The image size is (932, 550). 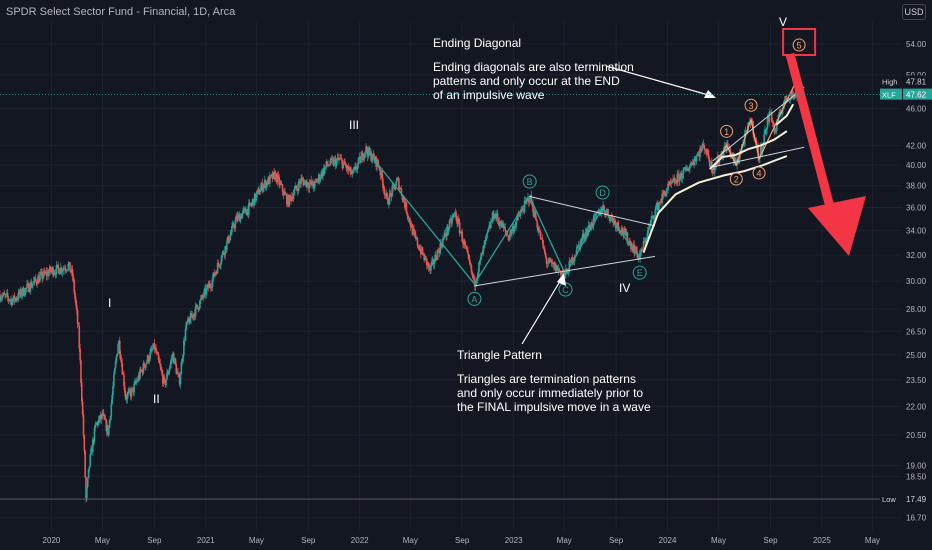 I want to click on low-price-tag: Low 17.49, so click(x=906, y=499).